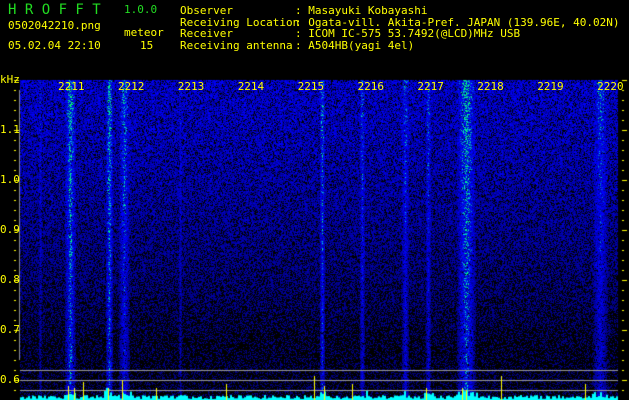 The width and height of the screenshot is (629, 400). What do you see at coordinates (430, 86) in the screenshot?
I see `time-tick-label: 2217` at bounding box center [430, 86].